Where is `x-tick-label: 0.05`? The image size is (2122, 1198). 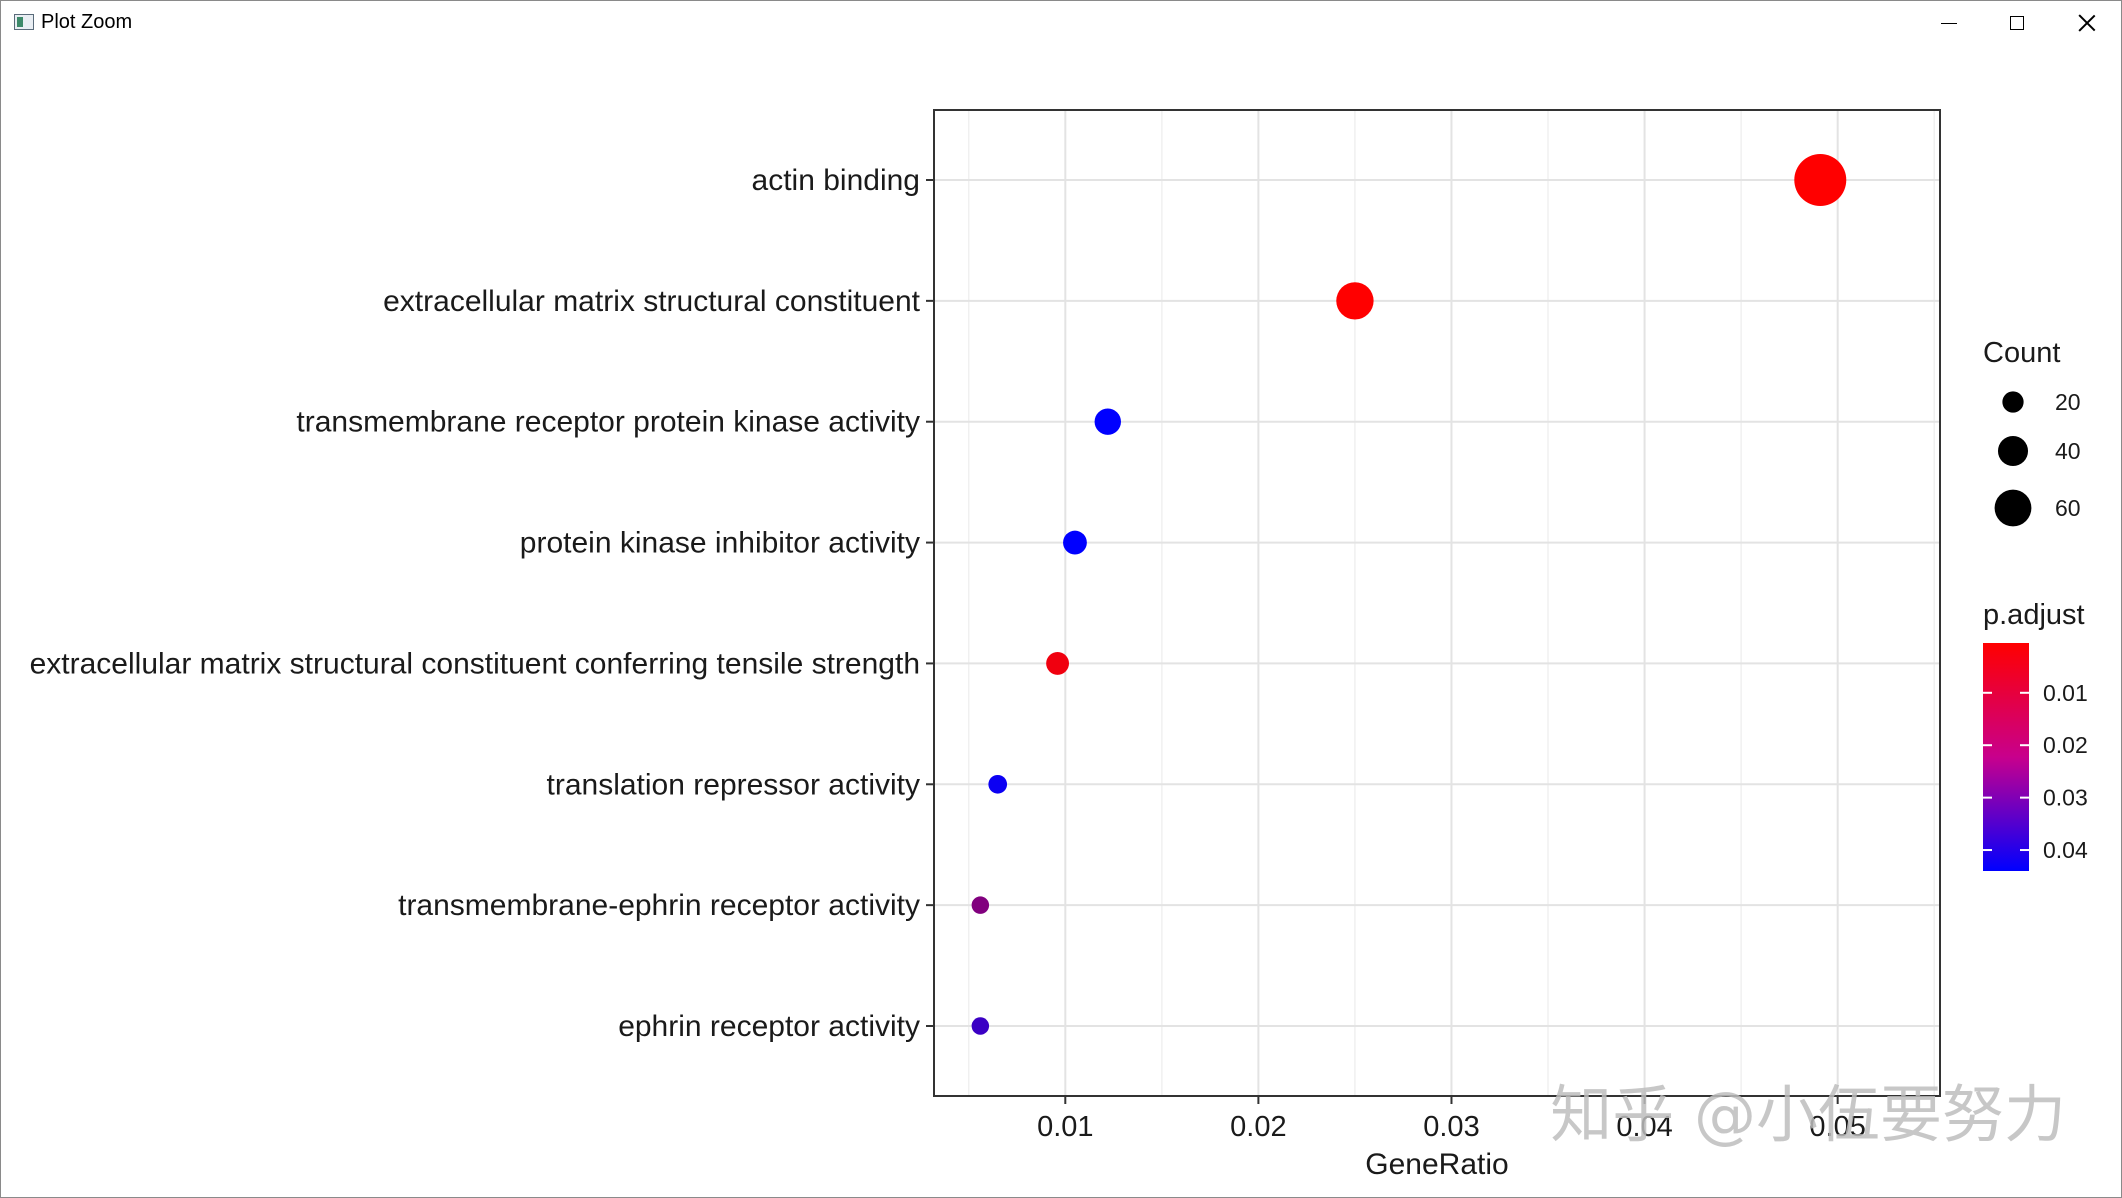 x-tick-label: 0.05 is located at coordinates (1837, 1127).